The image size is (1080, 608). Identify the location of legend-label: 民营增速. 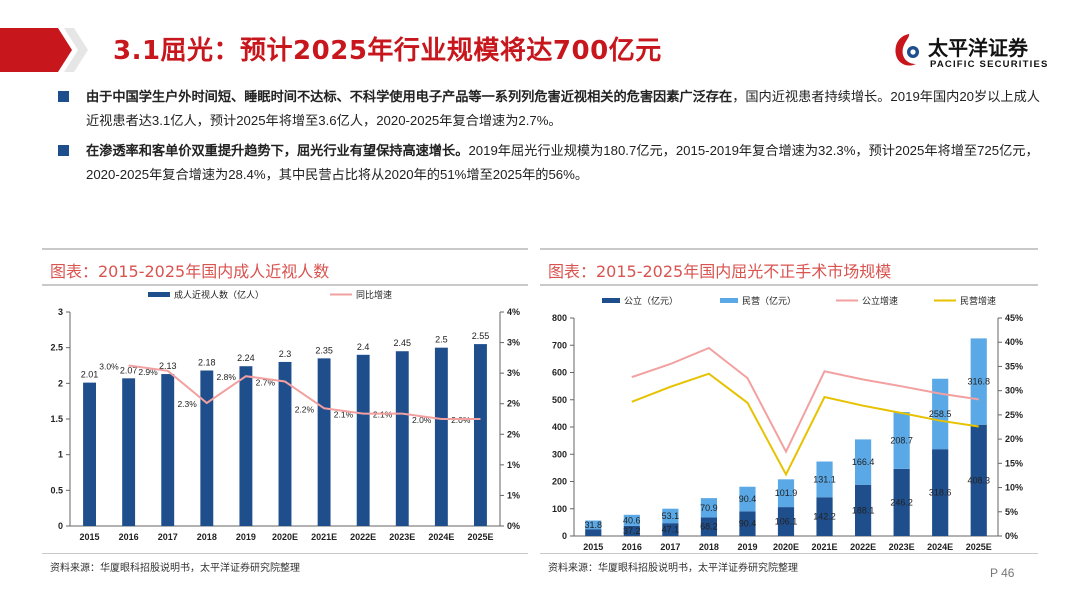
(978, 300).